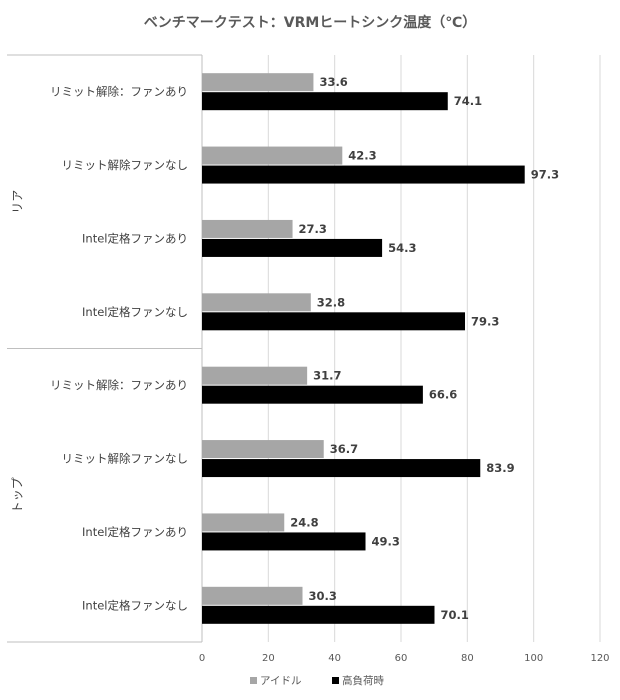 The height and width of the screenshot is (700, 620). What do you see at coordinates (533, 658) in the screenshot?
I see `x-tick-label: 100` at bounding box center [533, 658].